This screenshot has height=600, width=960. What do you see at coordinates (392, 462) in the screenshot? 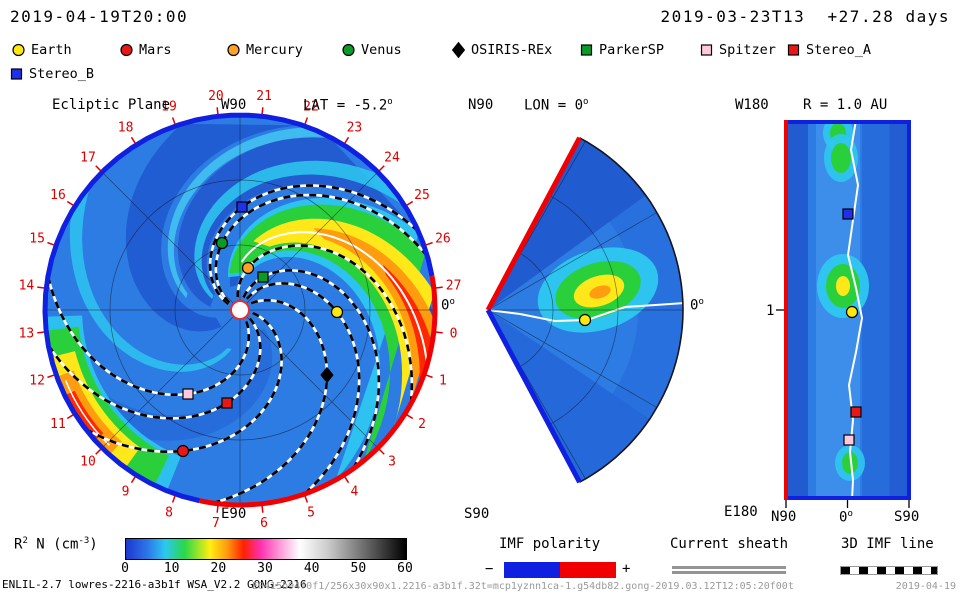
I see `svg-text: 3` at bounding box center [392, 462].